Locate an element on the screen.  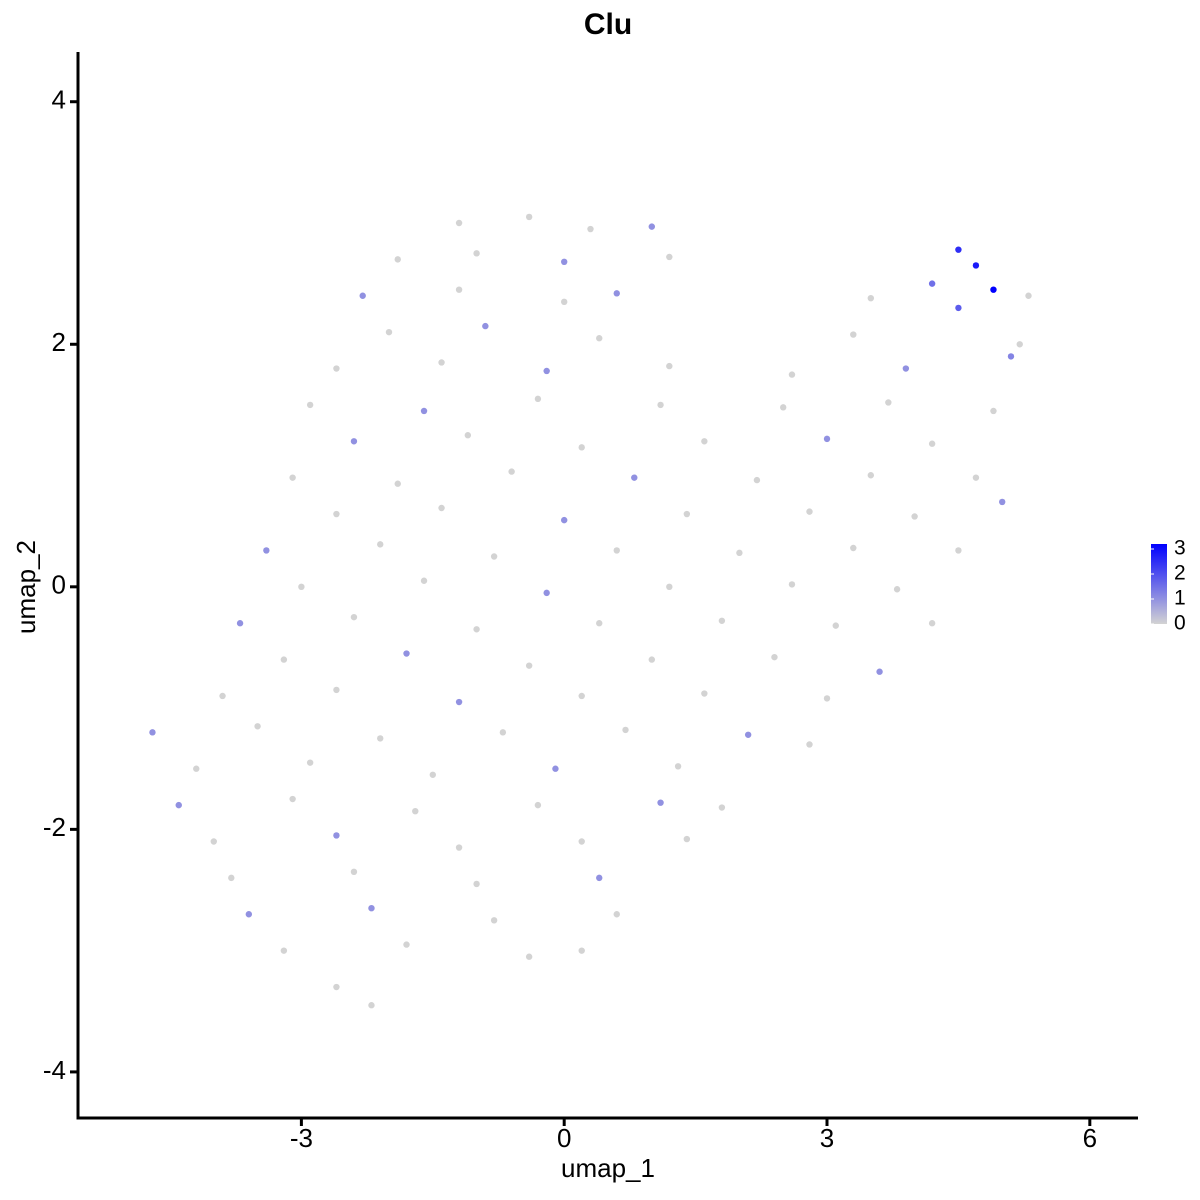
y-tick-label: -4 is located at coordinates (54, 1070).